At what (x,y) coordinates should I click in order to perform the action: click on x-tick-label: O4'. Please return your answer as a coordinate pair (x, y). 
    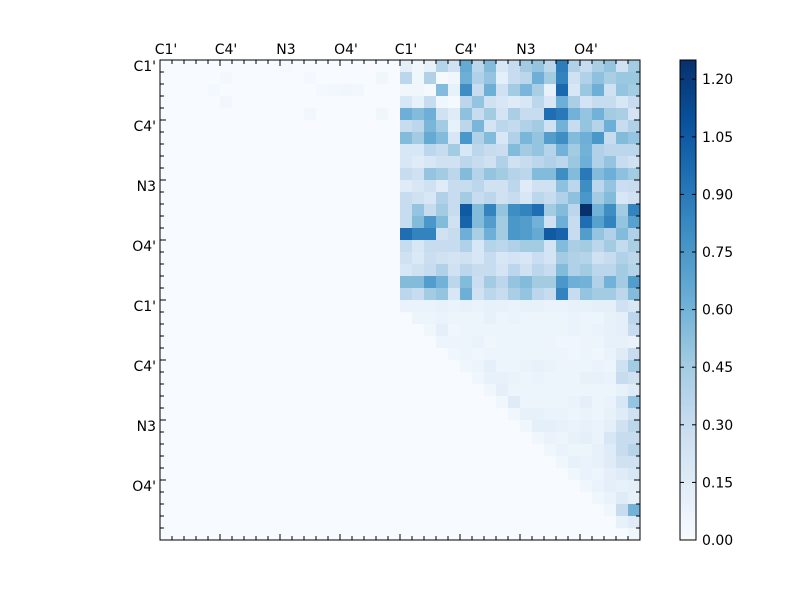
    Looking at the image, I should click on (346, 50).